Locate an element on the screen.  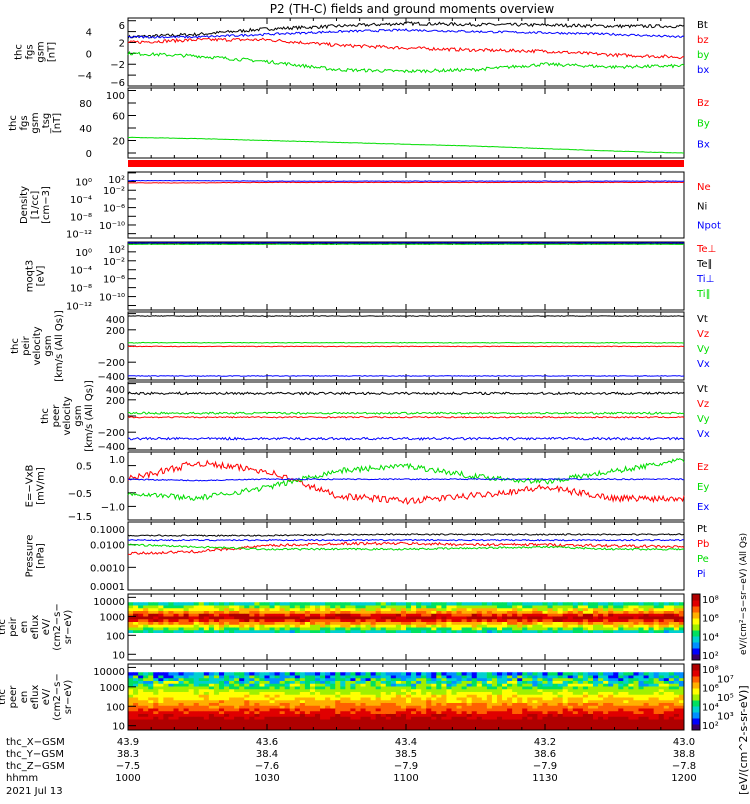
series-bz is located at coordinates (406, 48).